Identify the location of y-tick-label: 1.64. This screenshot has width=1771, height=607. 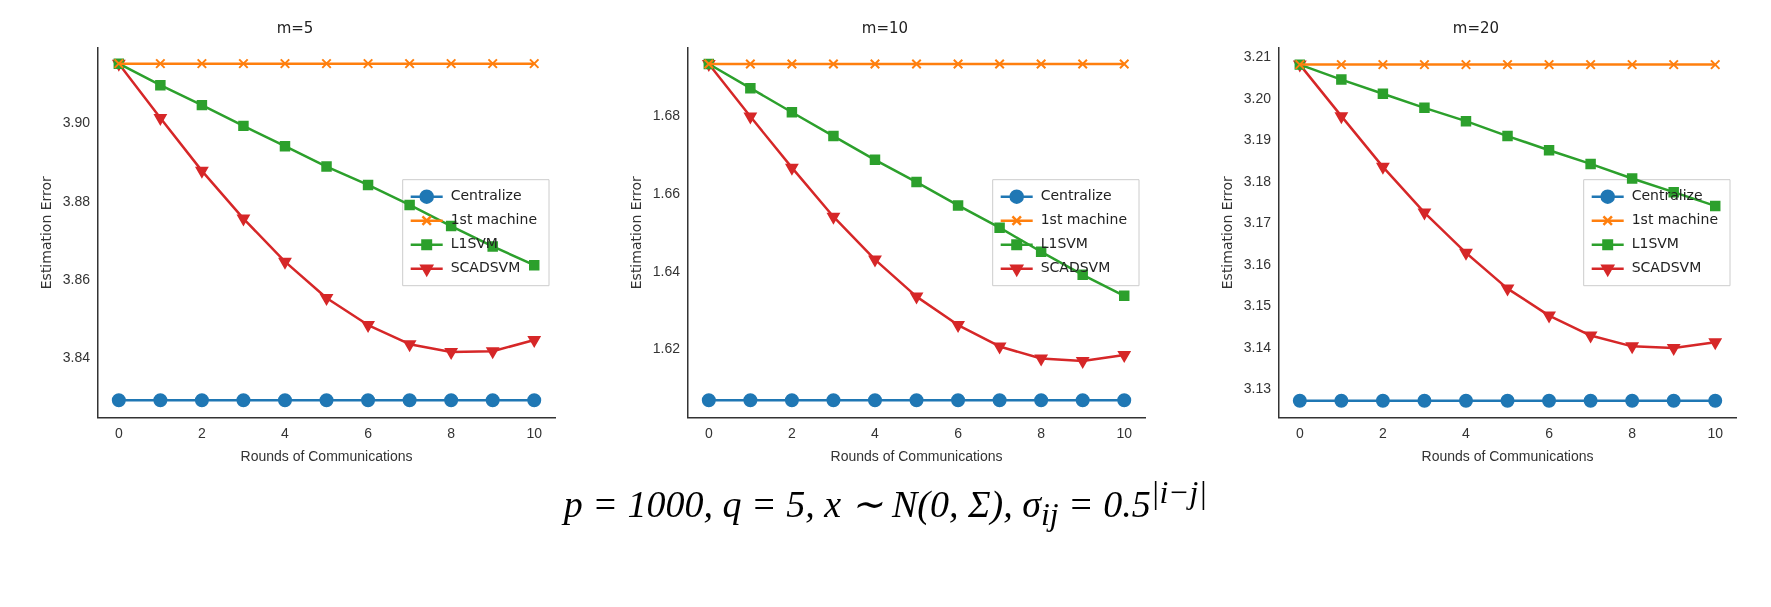
(667, 270).